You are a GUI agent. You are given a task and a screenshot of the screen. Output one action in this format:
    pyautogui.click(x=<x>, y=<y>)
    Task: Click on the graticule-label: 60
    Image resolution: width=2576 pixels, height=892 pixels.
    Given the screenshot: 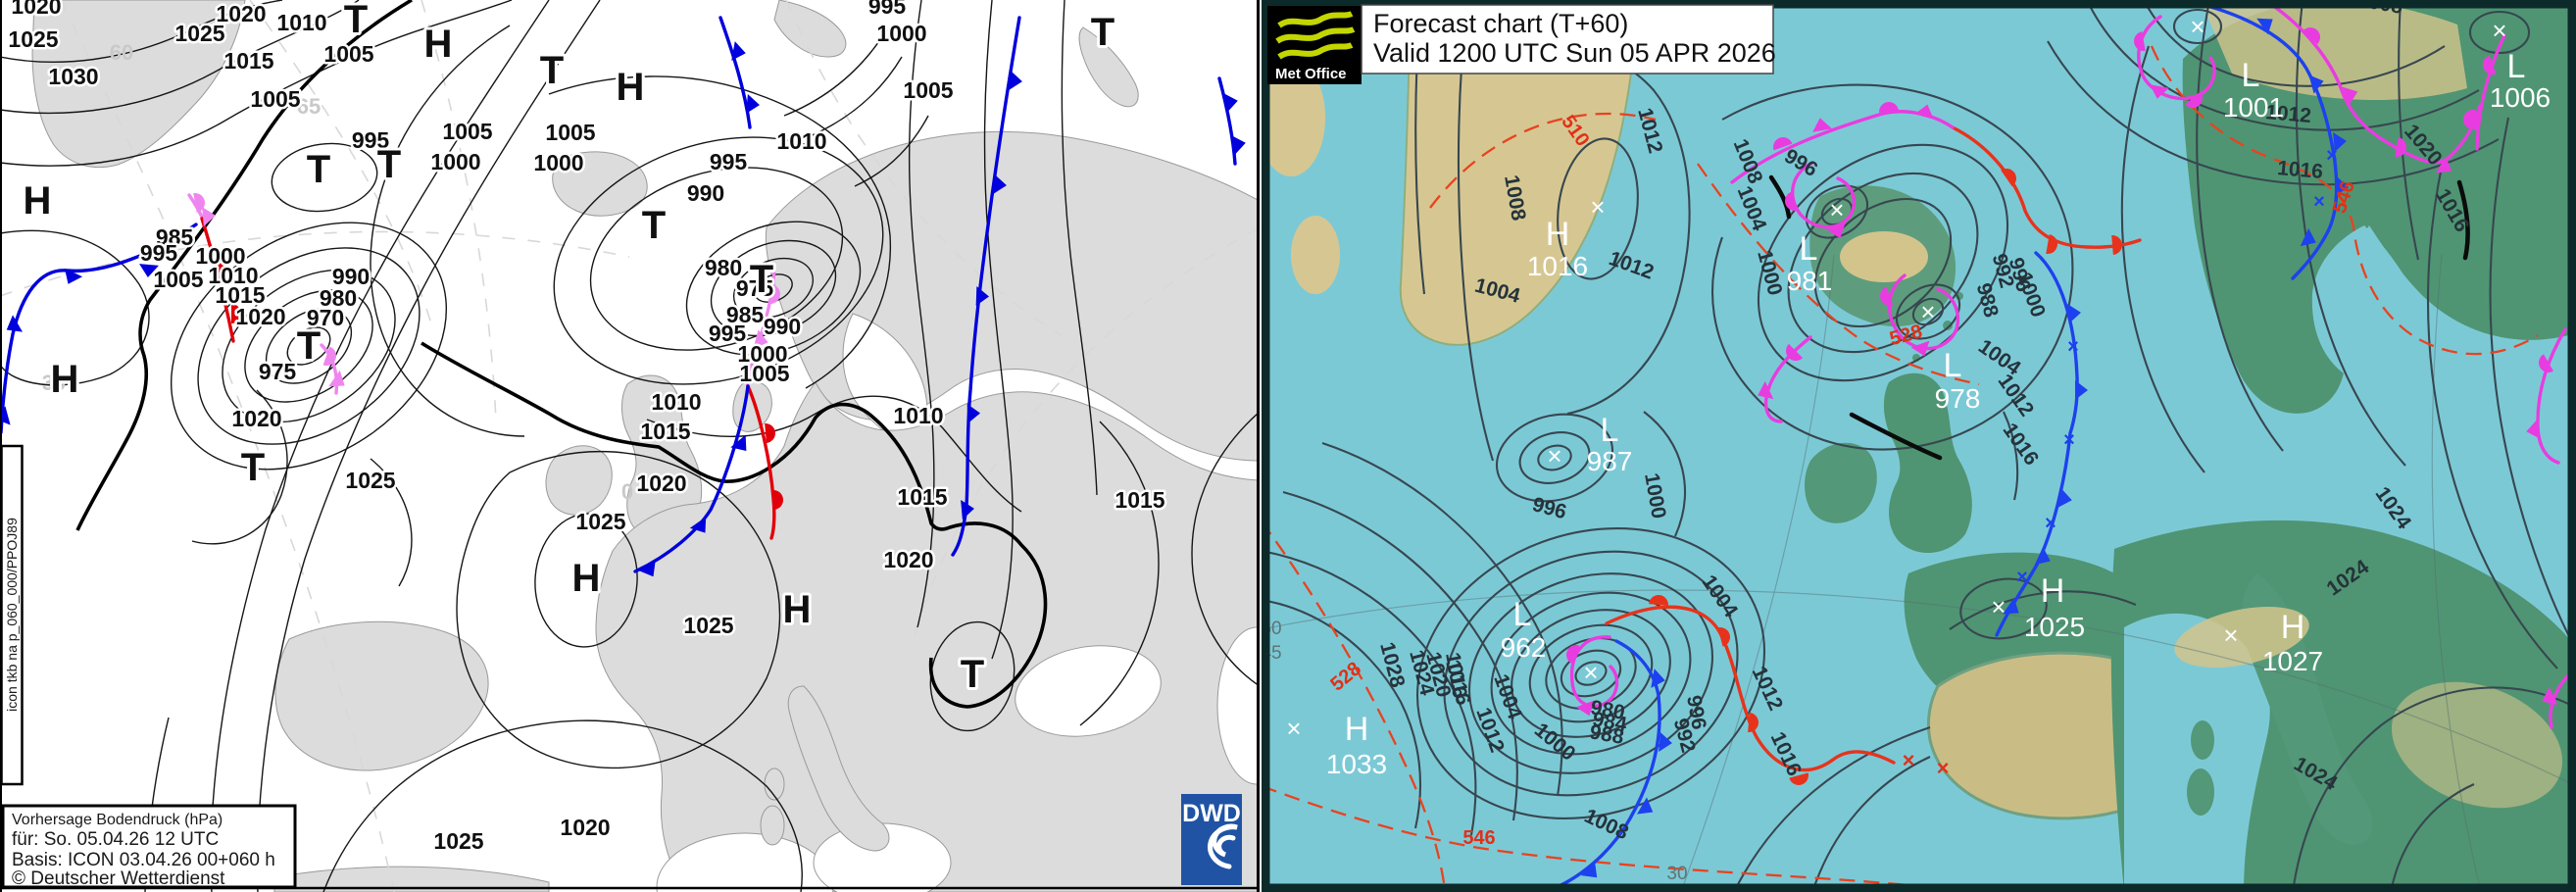 What is the action you would take?
    pyautogui.click(x=121, y=52)
    